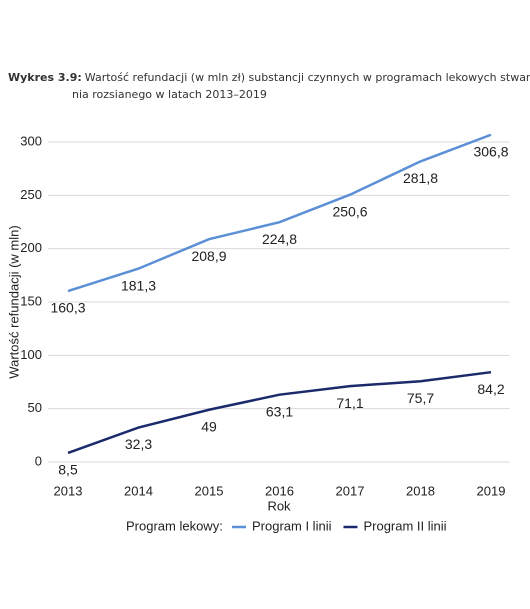  Describe the element at coordinates (209, 426) in the screenshot. I see `data-label: 49` at that location.